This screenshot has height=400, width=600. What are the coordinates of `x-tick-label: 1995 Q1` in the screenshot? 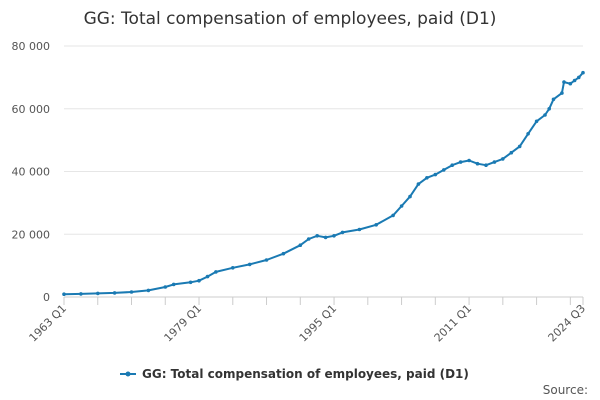 It's located at (318, 323).